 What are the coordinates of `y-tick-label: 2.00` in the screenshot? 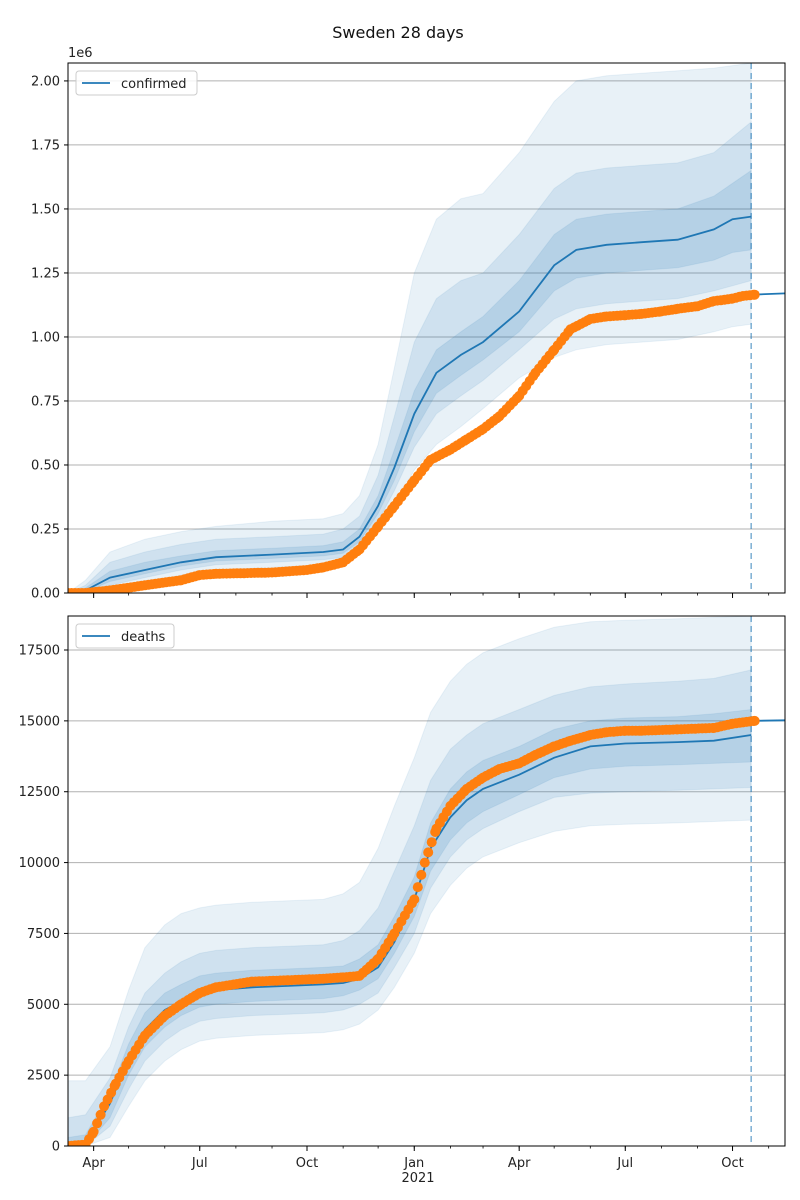 It's located at (45, 81).